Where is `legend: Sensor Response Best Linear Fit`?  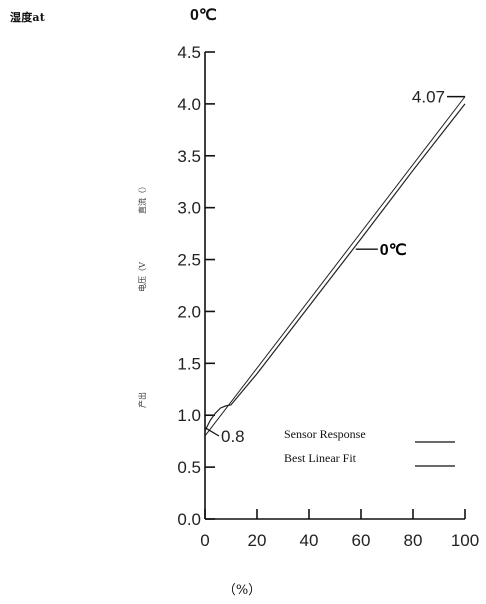 legend: Sensor Response Best Linear Fit is located at coordinates (369, 447).